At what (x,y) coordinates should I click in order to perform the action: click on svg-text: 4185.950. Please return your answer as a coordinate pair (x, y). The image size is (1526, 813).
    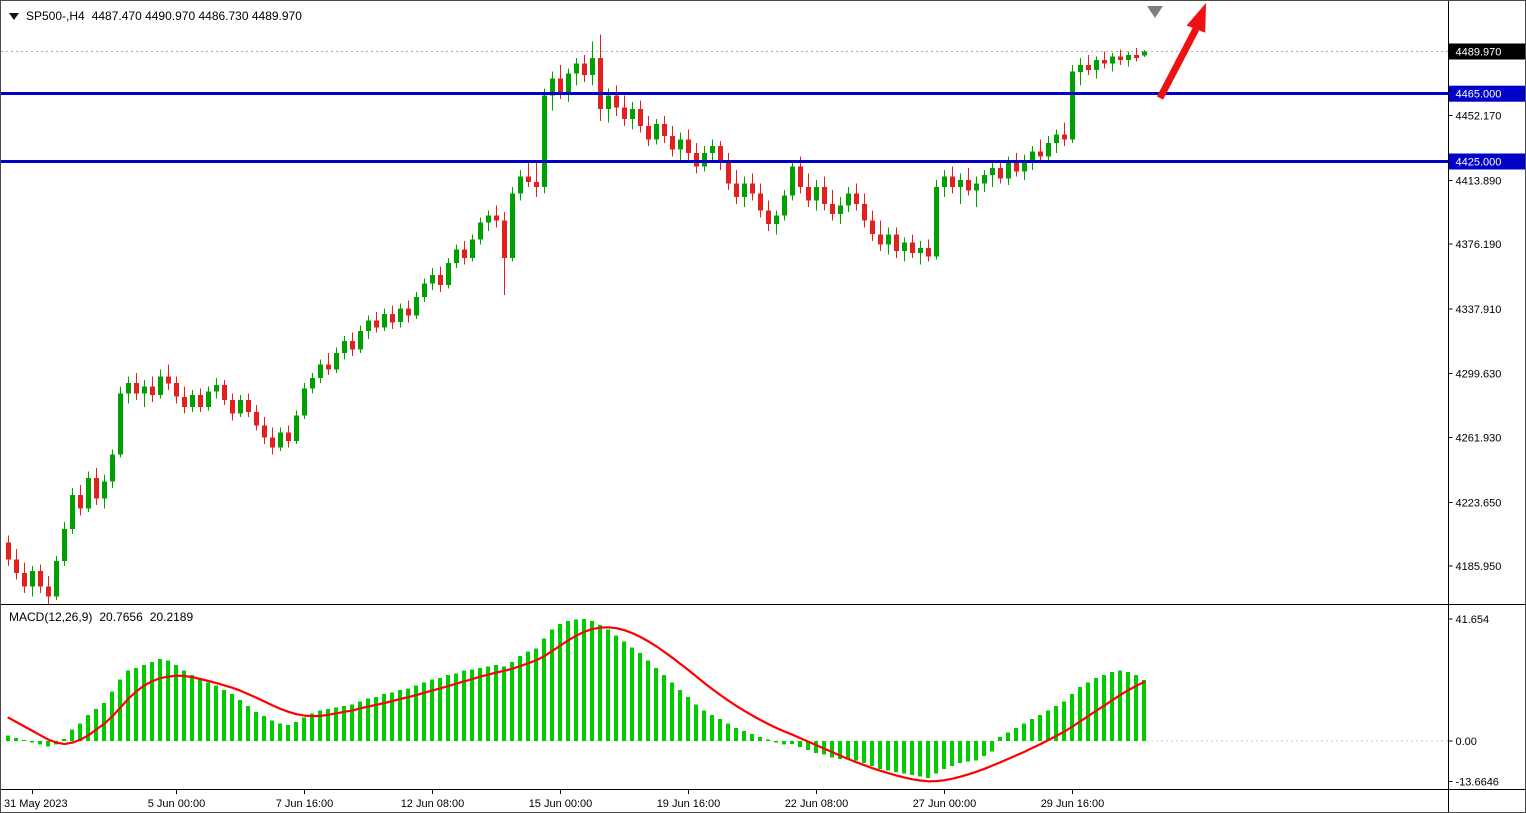
    Looking at the image, I should click on (1479, 567).